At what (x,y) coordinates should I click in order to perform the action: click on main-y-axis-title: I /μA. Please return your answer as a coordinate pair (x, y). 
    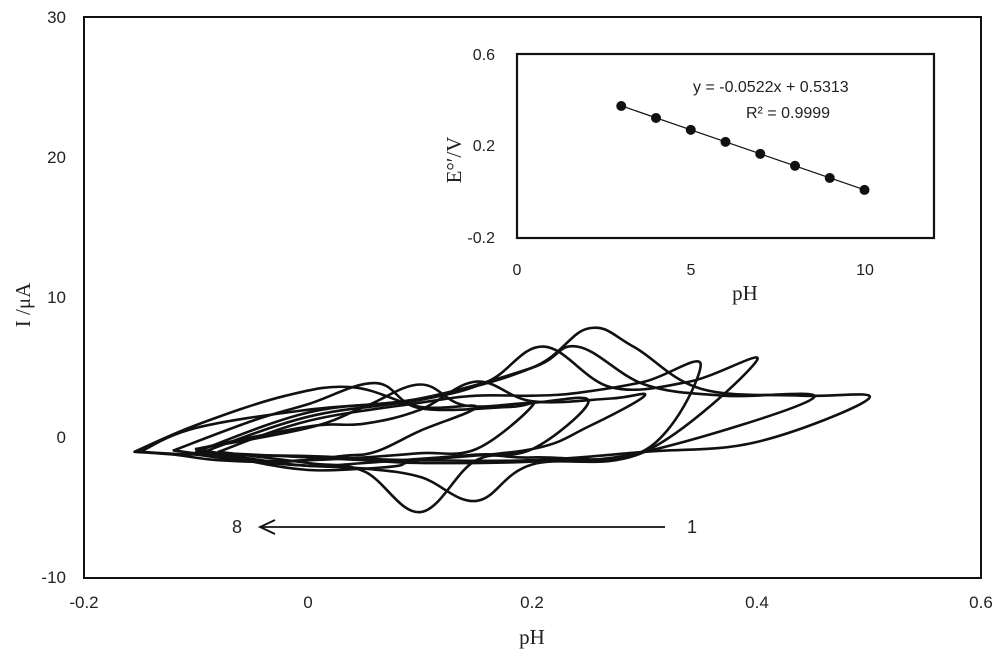
    Looking at the image, I should click on (23, 304).